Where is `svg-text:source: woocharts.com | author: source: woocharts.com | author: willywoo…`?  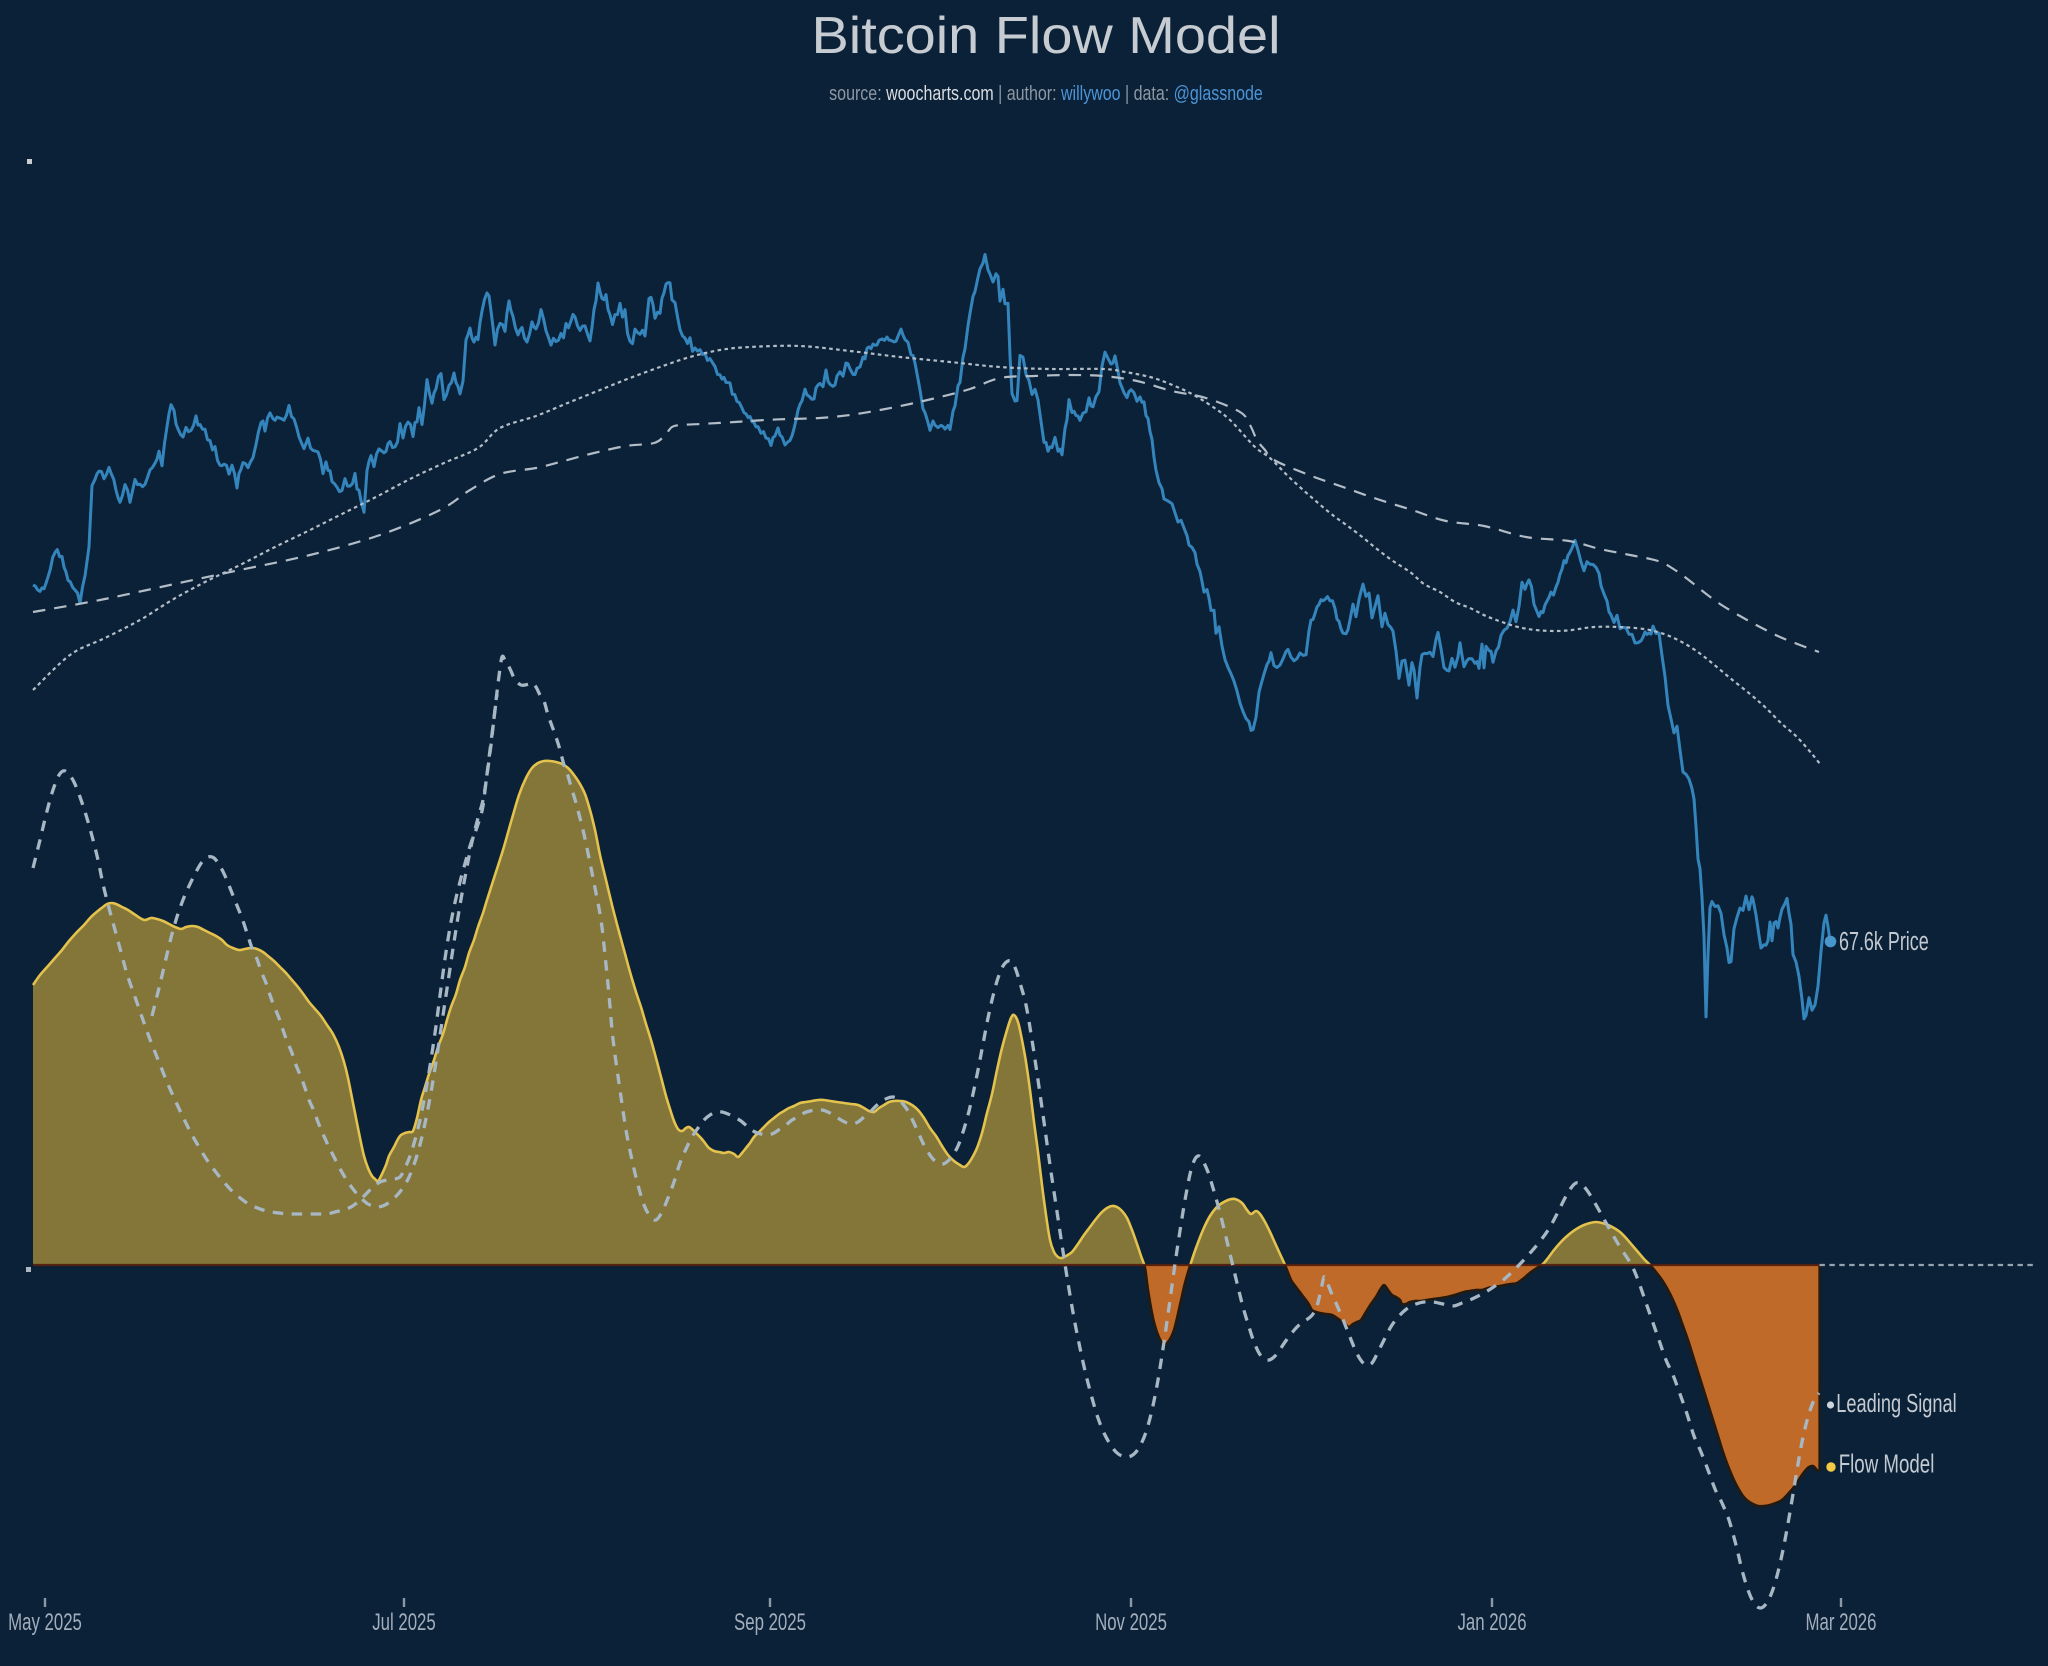 svg-text:source: woocharts.com | author: source: woocharts.com | author: willywoo… is located at coordinates (1046, 93).